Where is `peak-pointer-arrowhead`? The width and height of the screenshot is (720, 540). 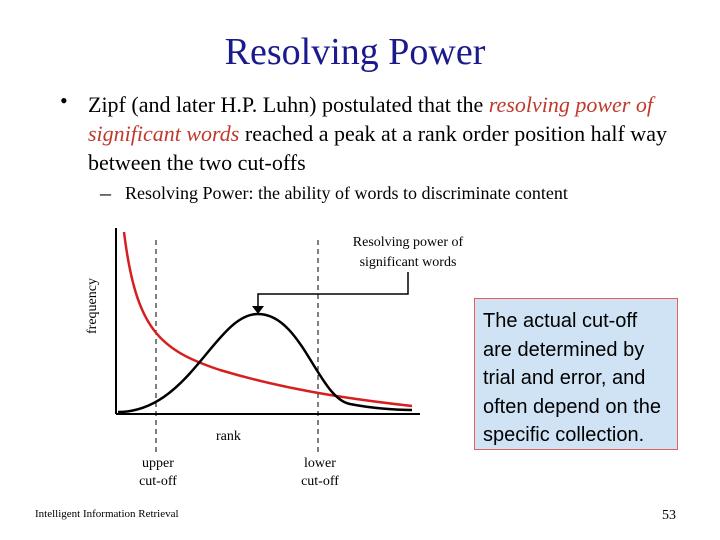
peak-pointer-arrowhead is located at coordinates (258, 310).